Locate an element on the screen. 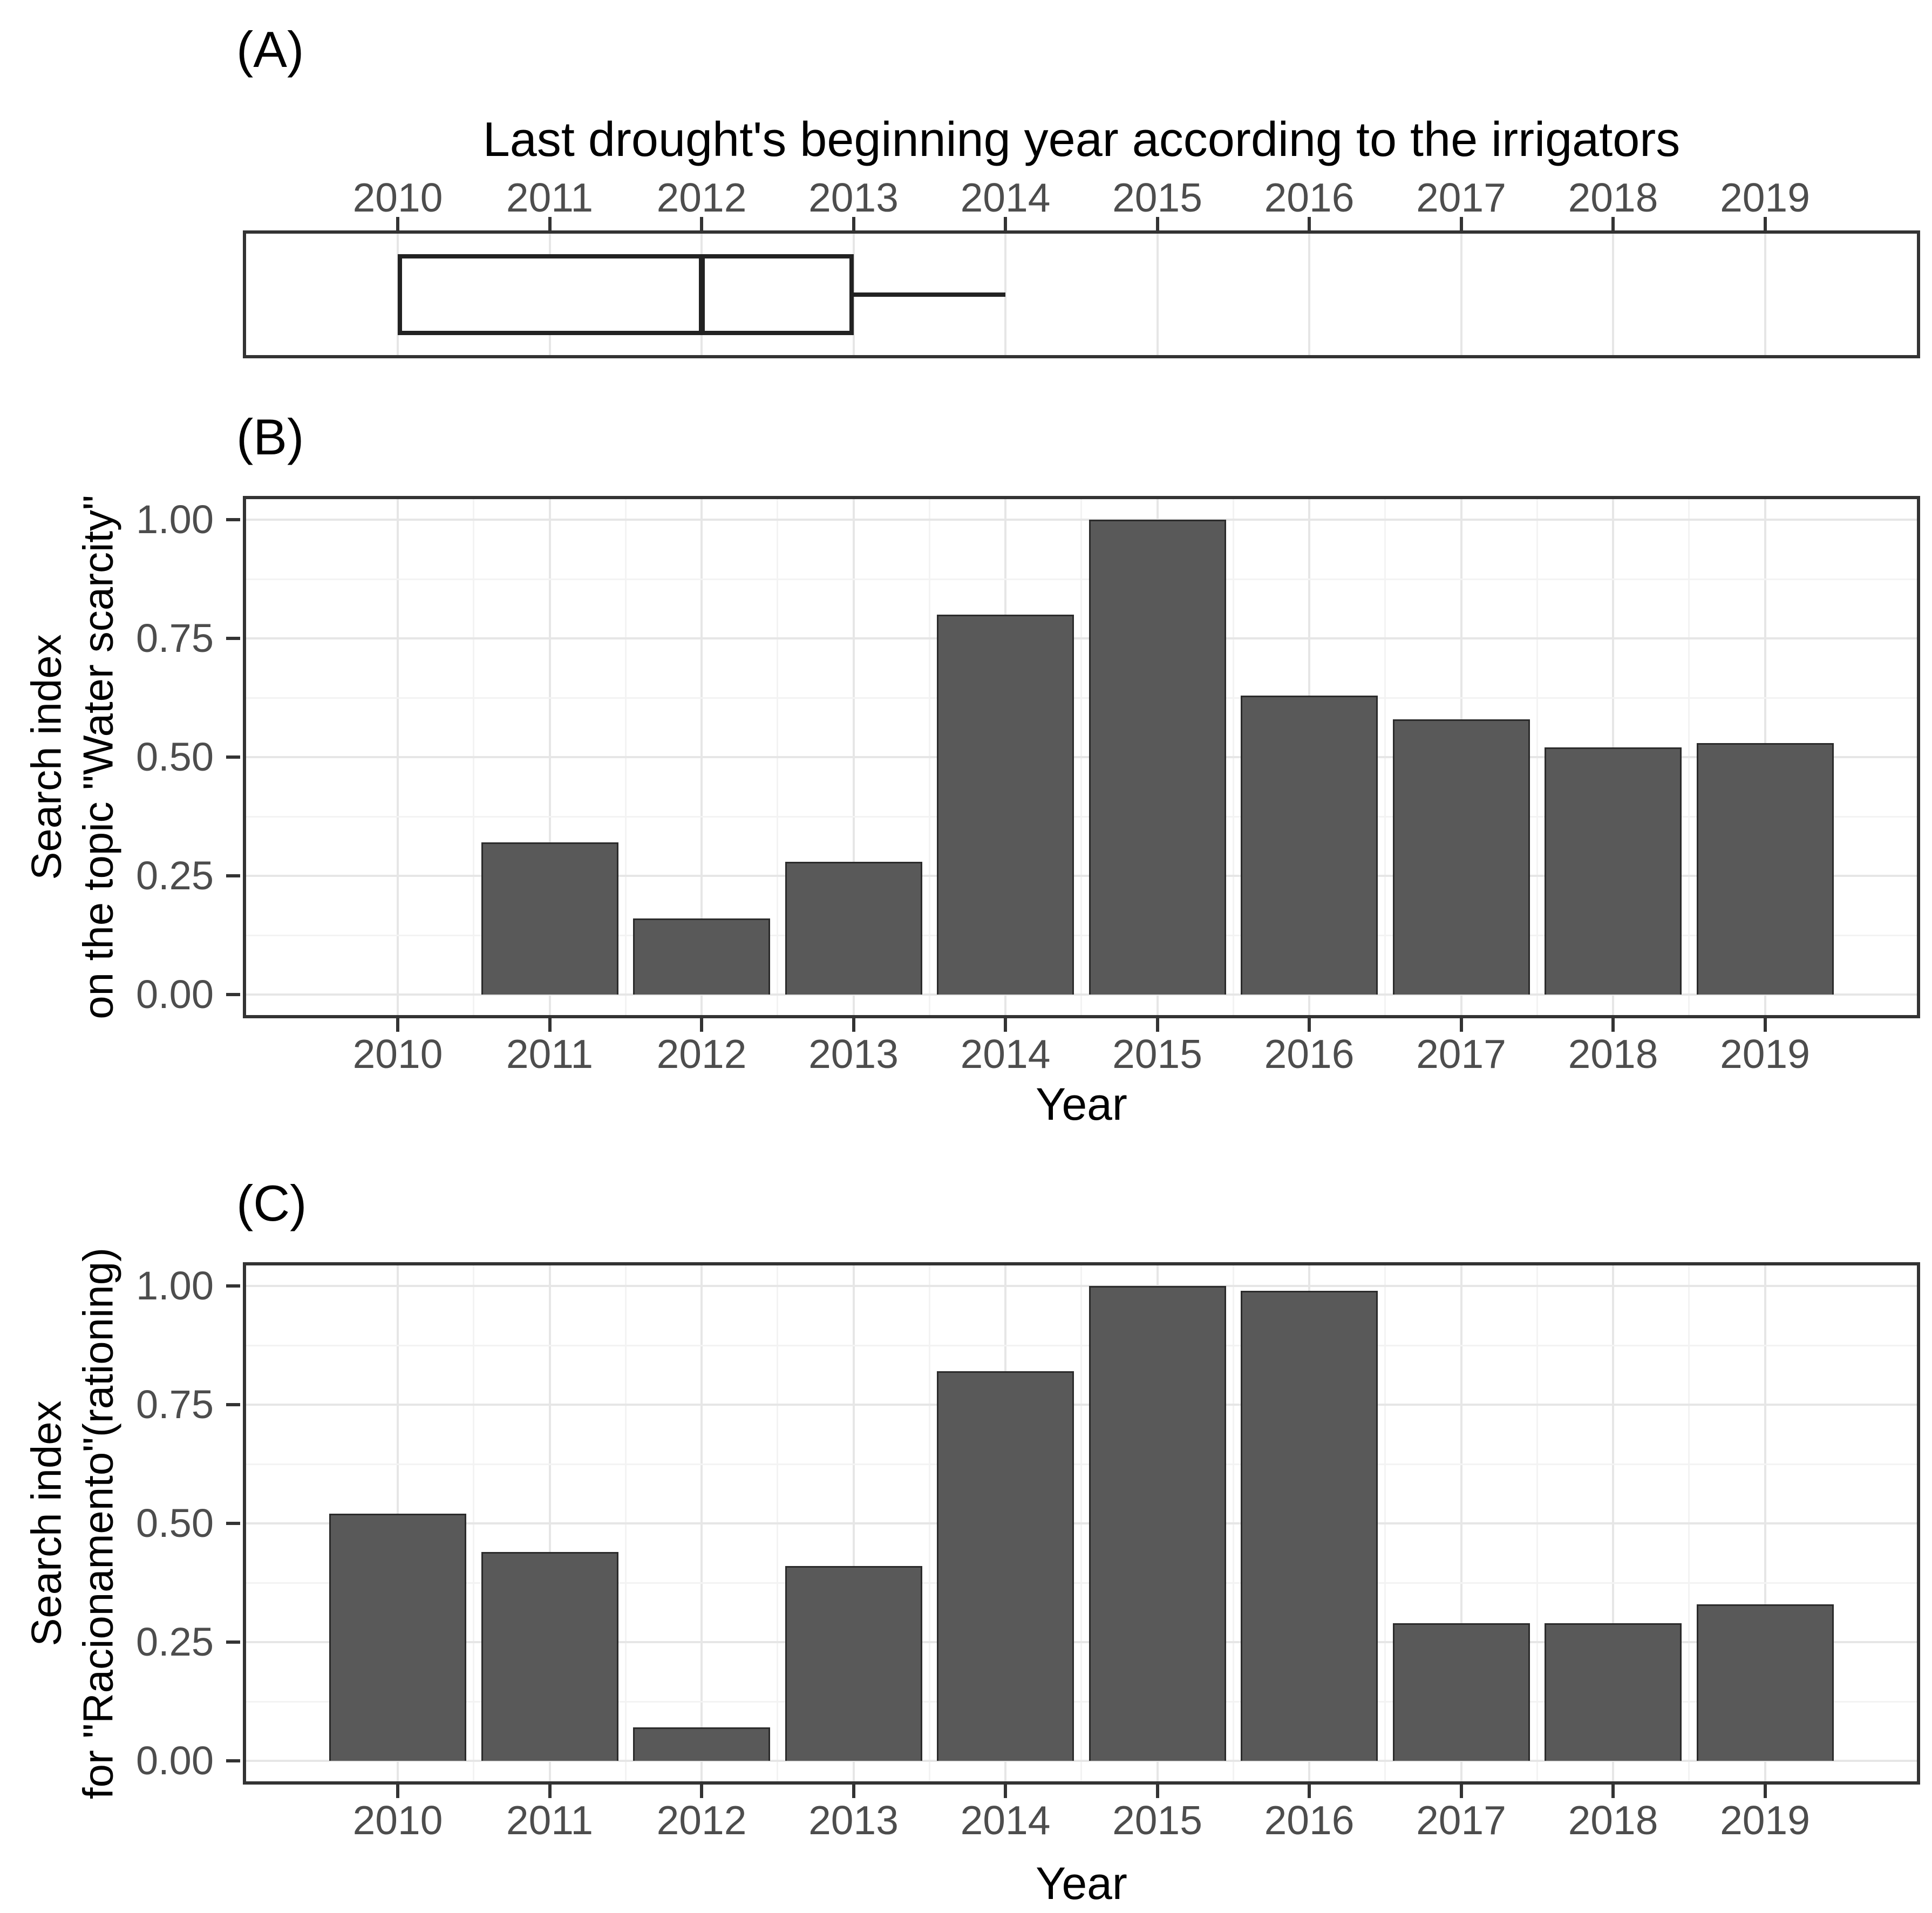  panel-b-x-tick-label: 2015 is located at coordinates (1157, 1054).